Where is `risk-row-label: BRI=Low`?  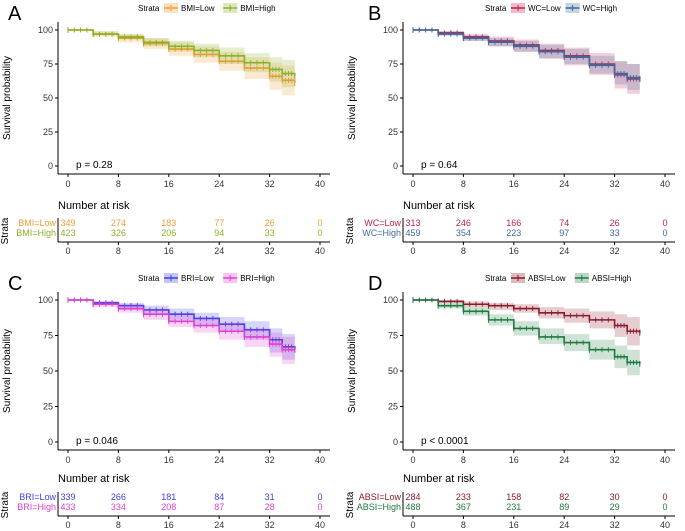
risk-row-label: BRI=Low is located at coordinates (37, 497).